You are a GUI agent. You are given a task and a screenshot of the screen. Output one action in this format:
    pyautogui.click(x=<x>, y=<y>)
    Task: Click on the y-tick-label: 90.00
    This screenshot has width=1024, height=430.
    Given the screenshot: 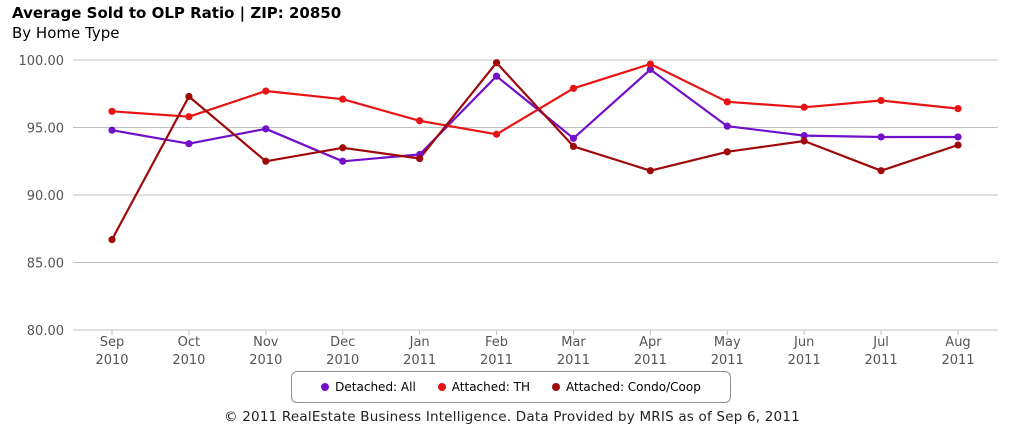 What is the action you would take?
    pyautogui.click(x=45, y=196)
    